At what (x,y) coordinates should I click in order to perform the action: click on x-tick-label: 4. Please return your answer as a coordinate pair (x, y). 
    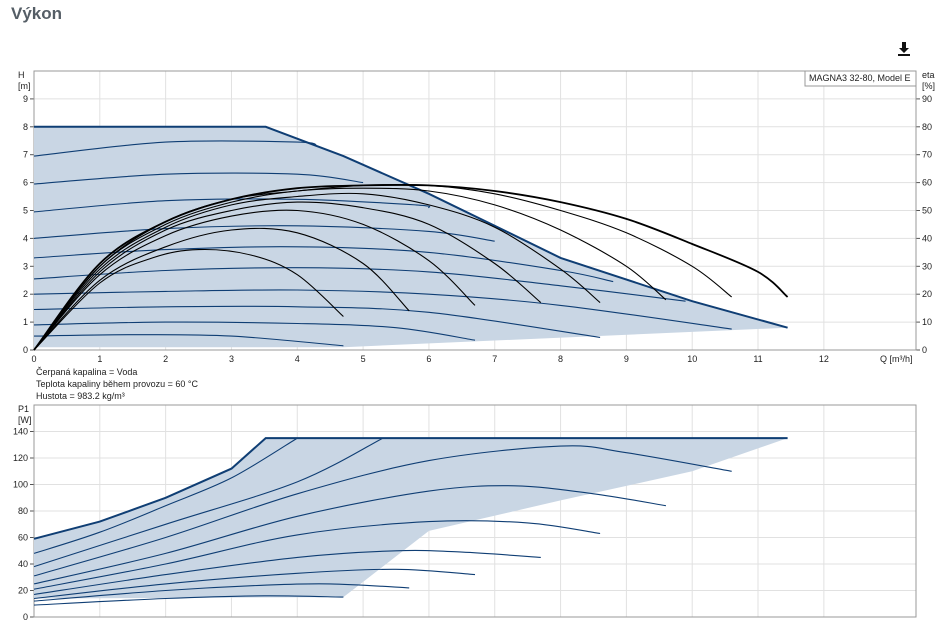
    Looking at the image, I should click on (297, 359).